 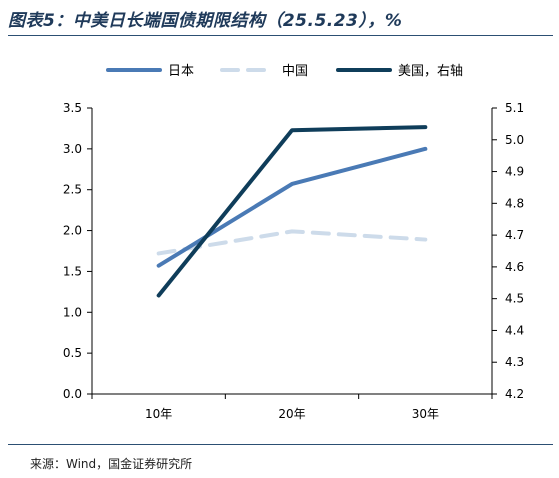 What do you see at coordinates (295, 71) in the screenshot?
I see `legend-label: 中国` at bounding box center [295, 71].